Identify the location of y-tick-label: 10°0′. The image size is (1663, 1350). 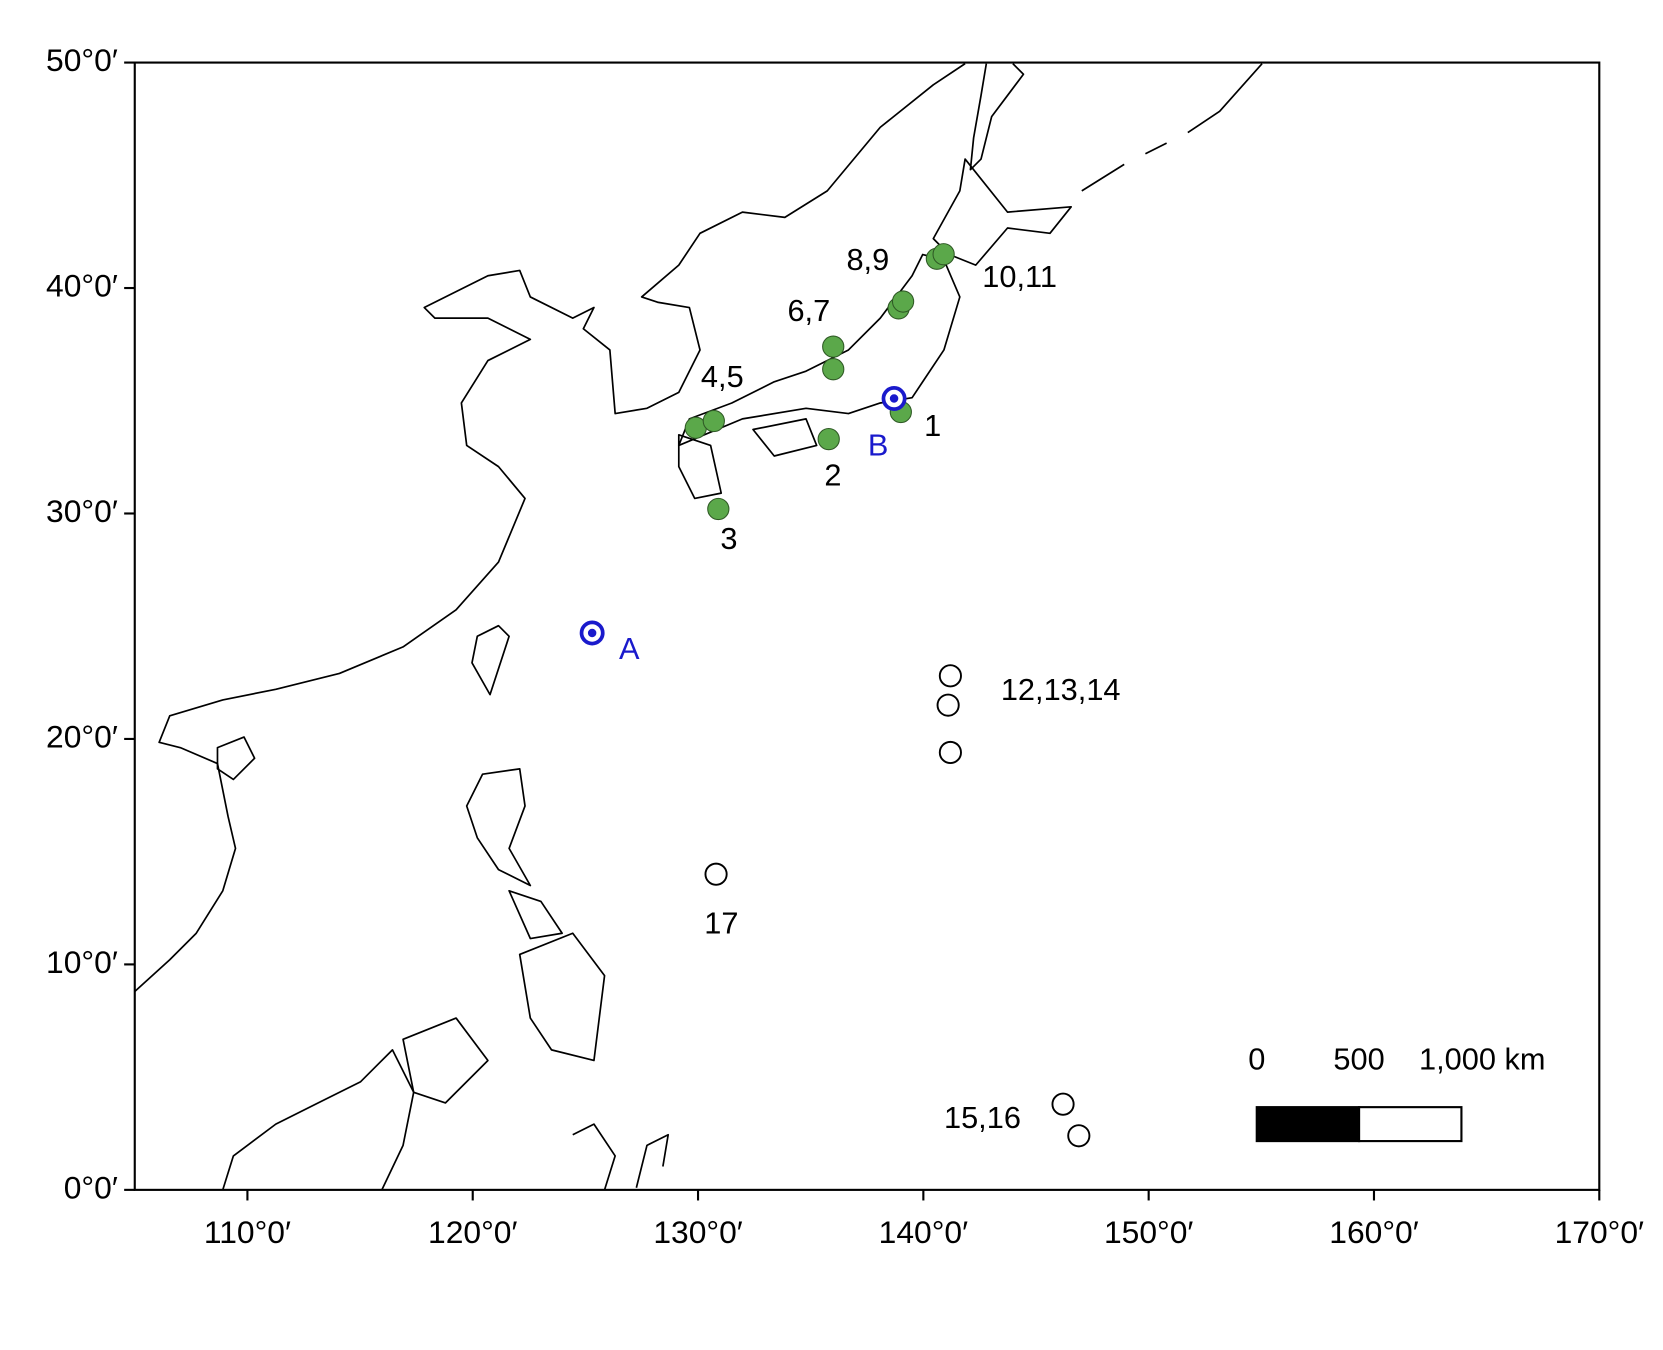
(82, 962).